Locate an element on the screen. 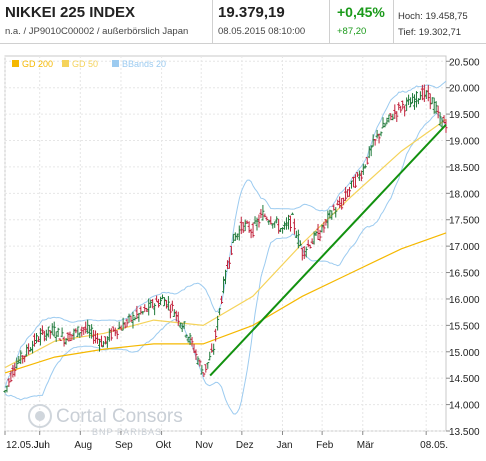 This screenshot has width=486, height=461. x-tick-label: Okt is located at coordinates (164, 445).